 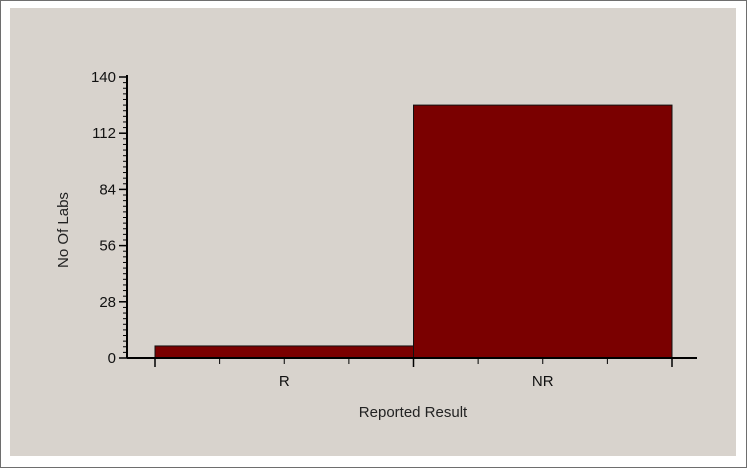 What do you see at coordinates (104, 133) in the screenshot?
I see `y-tick-label: 112` at bounding box center [104, 133].